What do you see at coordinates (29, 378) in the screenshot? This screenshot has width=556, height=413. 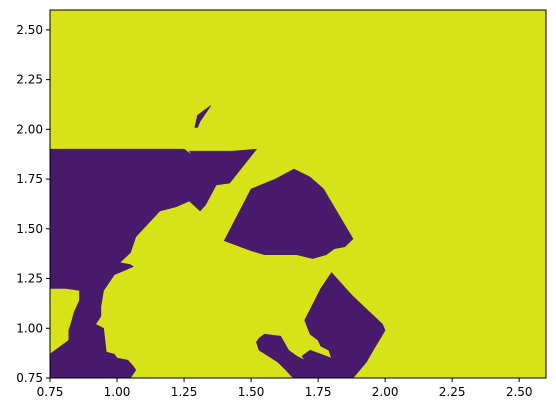 I see `y-tick-label: 0.75` at bounding box center [29, 378].